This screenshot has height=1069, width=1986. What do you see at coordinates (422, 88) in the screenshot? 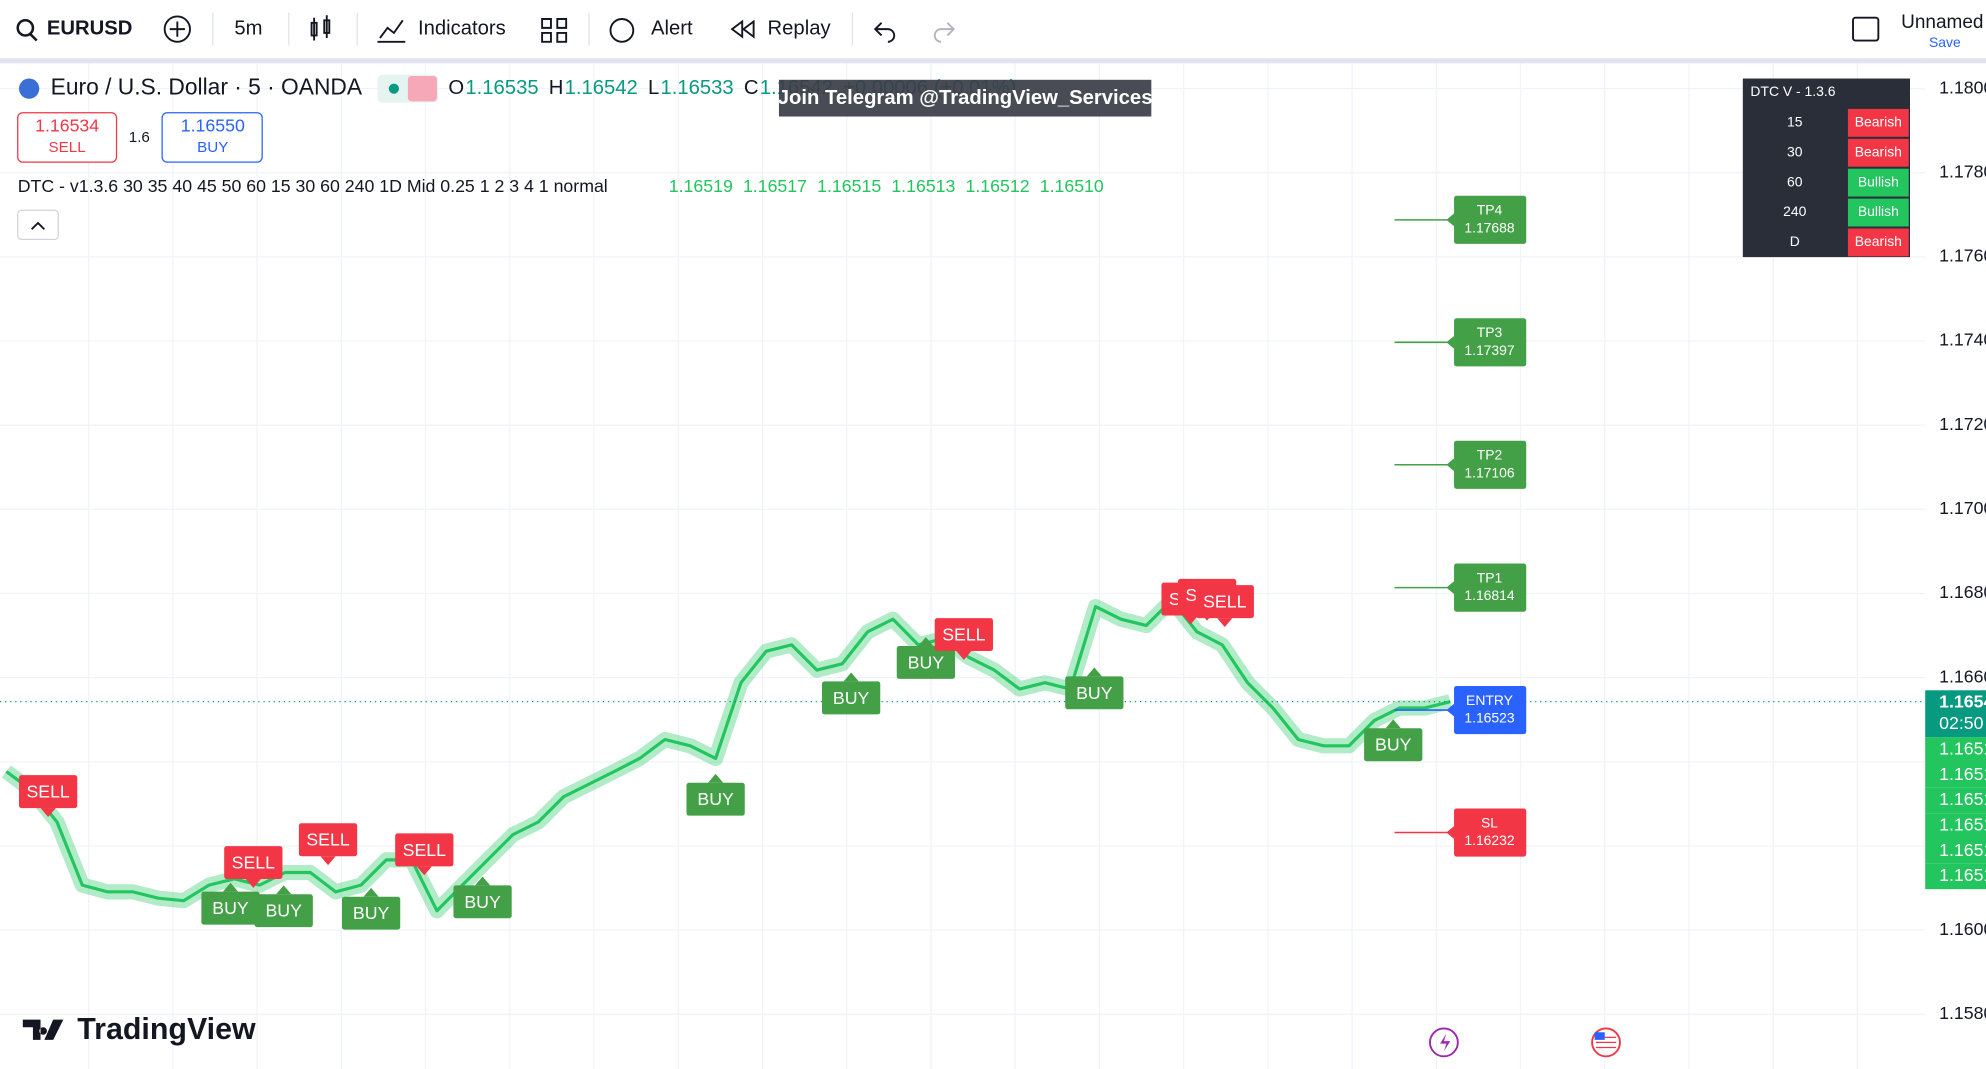
I see `data-badge` at bounding box center [422, 88].